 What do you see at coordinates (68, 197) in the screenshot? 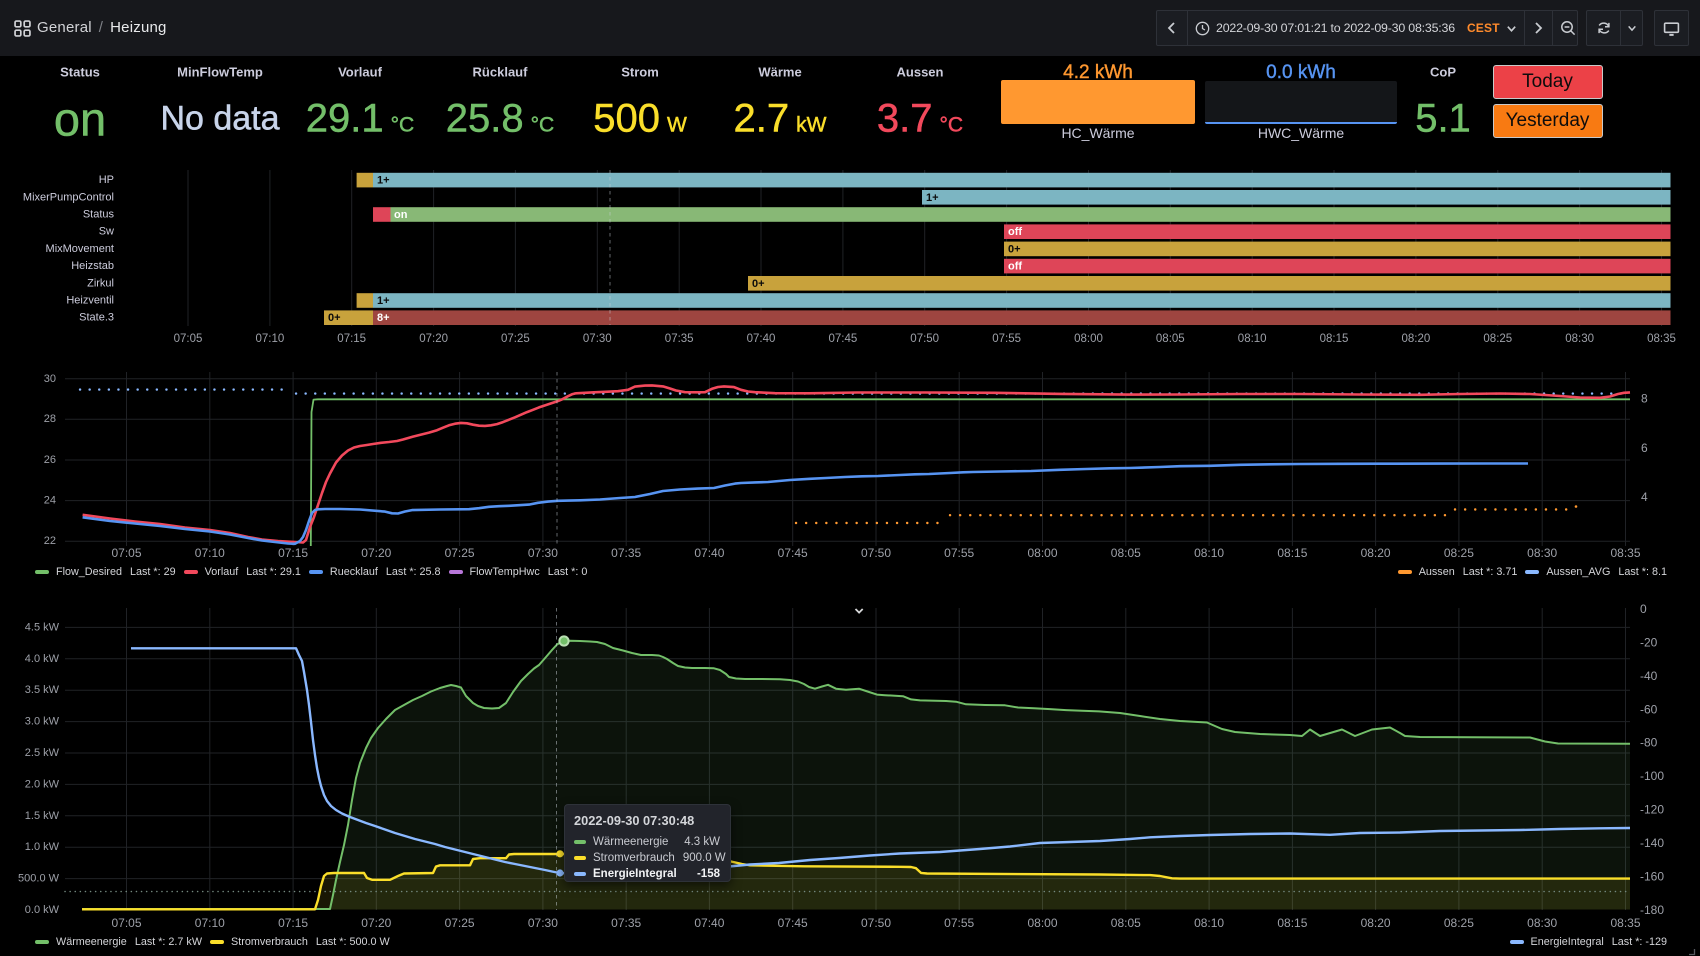
I see `svg-text: MixerPumpControl` at bounding box center [68, 197].